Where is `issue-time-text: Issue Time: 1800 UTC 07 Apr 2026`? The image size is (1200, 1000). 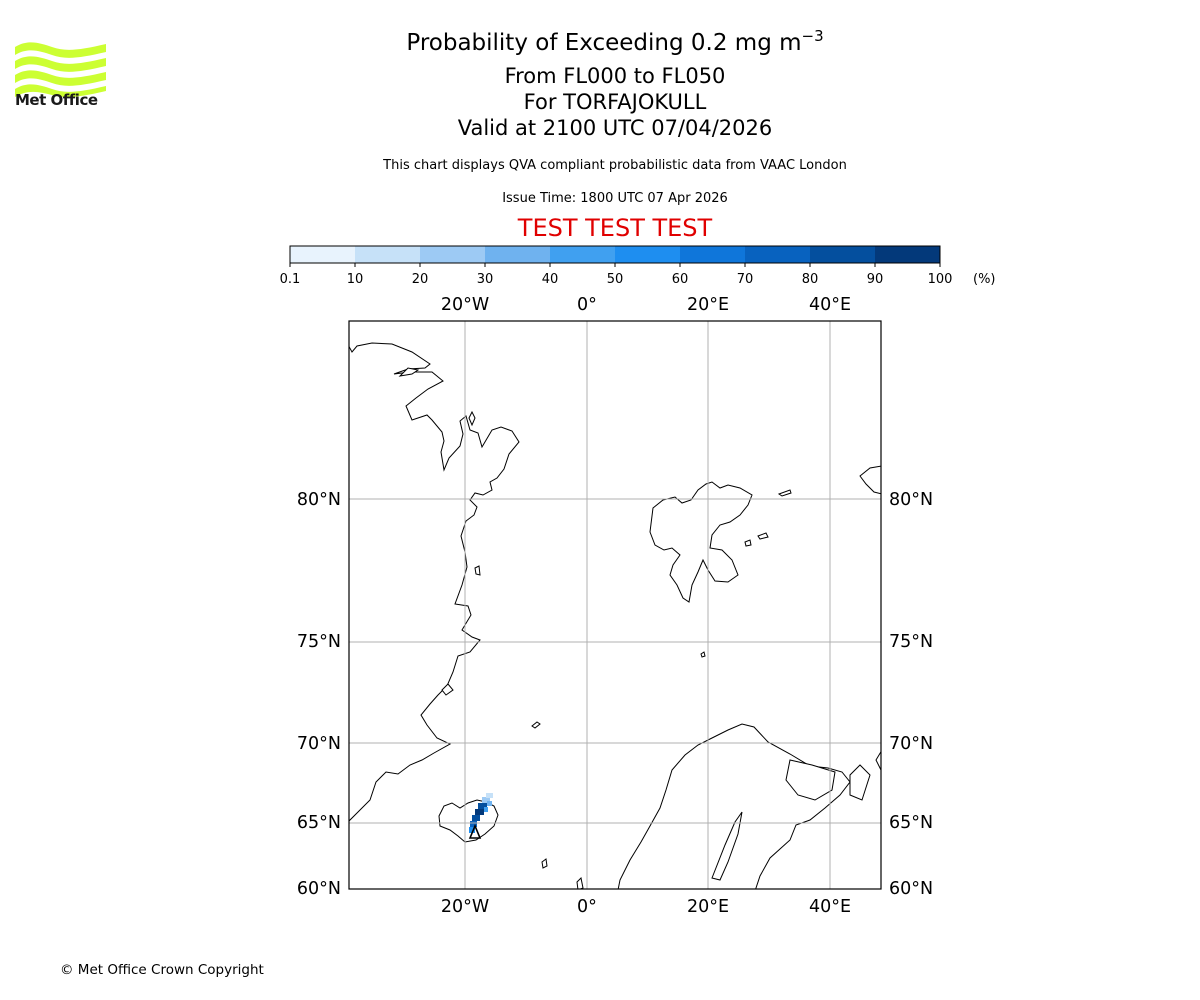
issue-time-text: Issue Time: 1800 UTC 07 Apr 2026 is located at coordinates (615, 198).